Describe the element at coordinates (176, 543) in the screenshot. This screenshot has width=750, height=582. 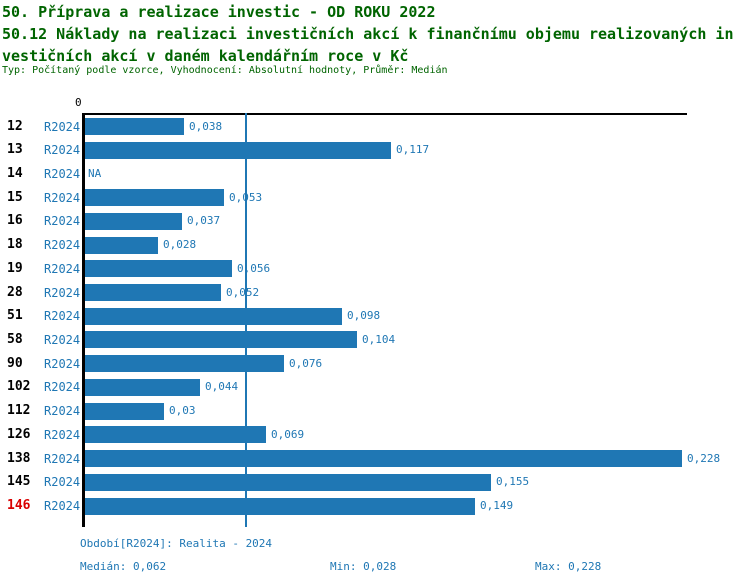
I see `period-caption: Období[R2024]: Realita - 2024` at that location.